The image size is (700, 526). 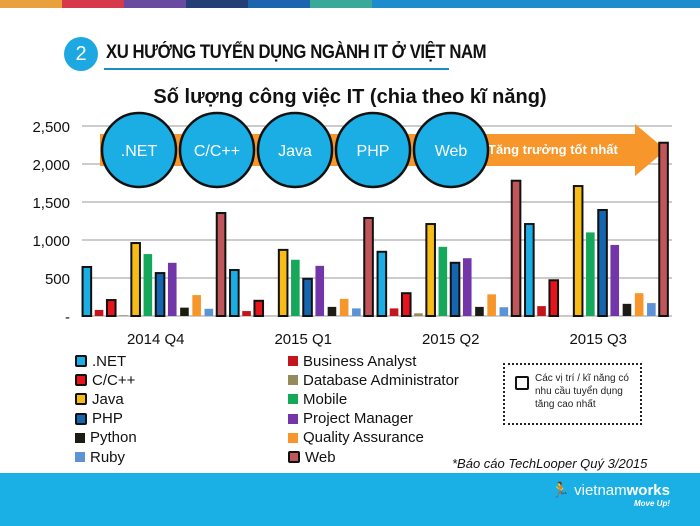 I want to click on x-tick-label: 2015 Q1, so click(x=303, y=339).